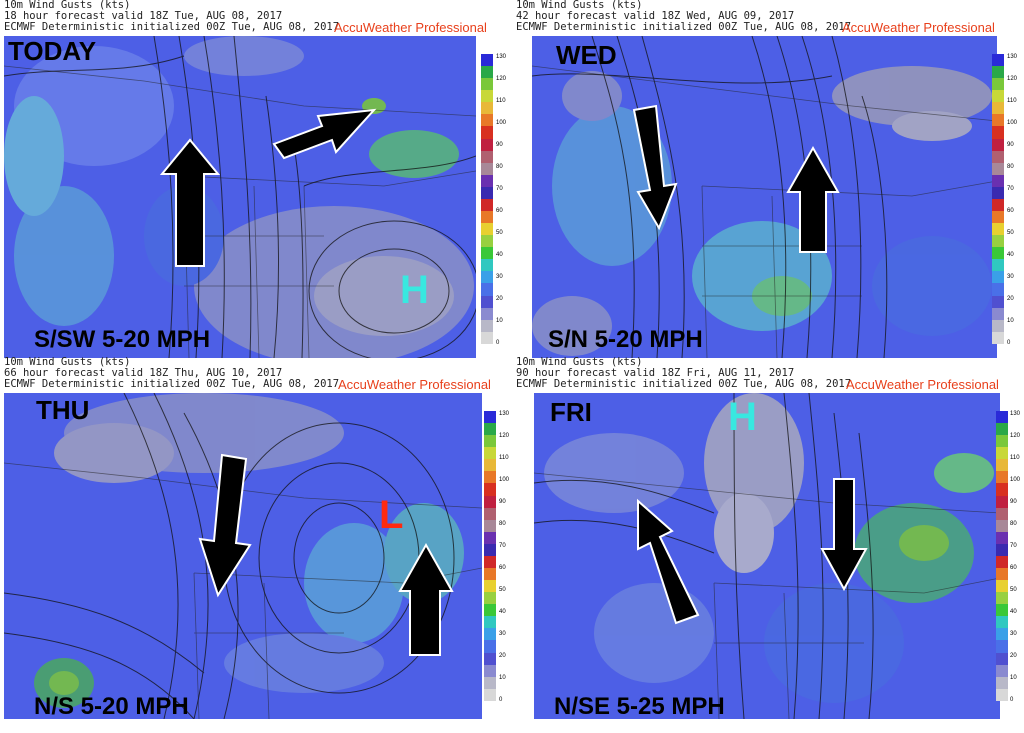 This screenshot has width=1024, height=733. What do you see at coordinates (586, 55) in the screenshot?
I see `day-label: WED` at bounding box center [586, 55].